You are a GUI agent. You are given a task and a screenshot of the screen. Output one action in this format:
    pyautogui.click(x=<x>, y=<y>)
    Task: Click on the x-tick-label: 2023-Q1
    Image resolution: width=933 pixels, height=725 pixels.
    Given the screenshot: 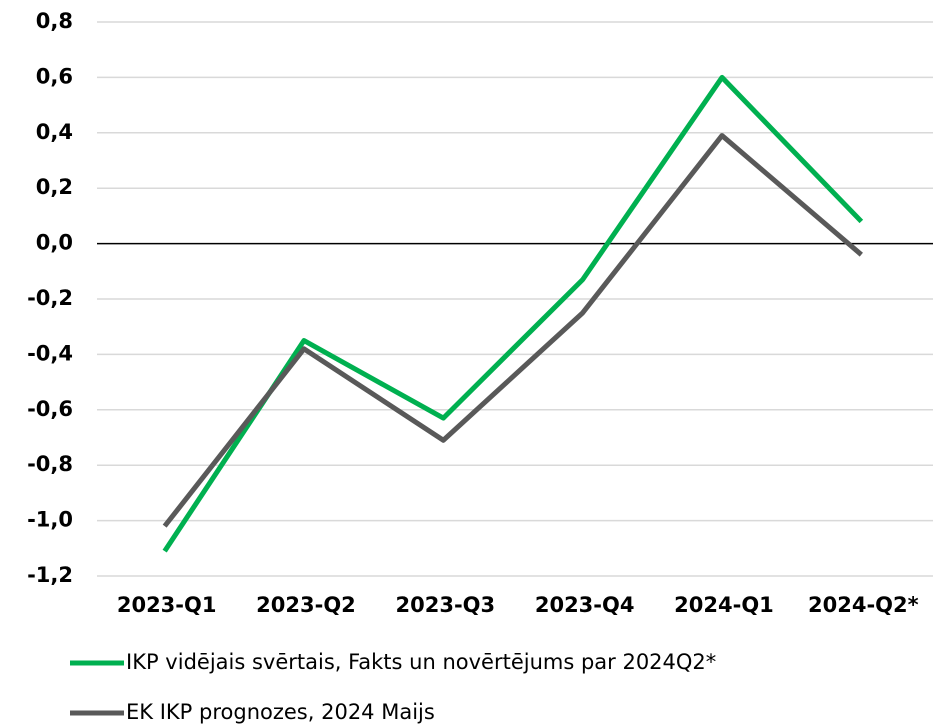 What is the action you would take?
    pyautogui.click(x=167, y=605)
    